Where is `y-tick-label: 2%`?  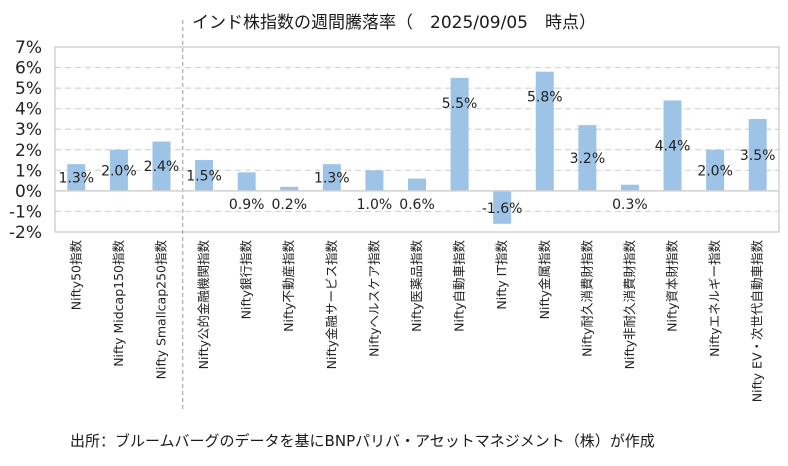
y-tick-label: 2% is located at coordinates (28, 151).